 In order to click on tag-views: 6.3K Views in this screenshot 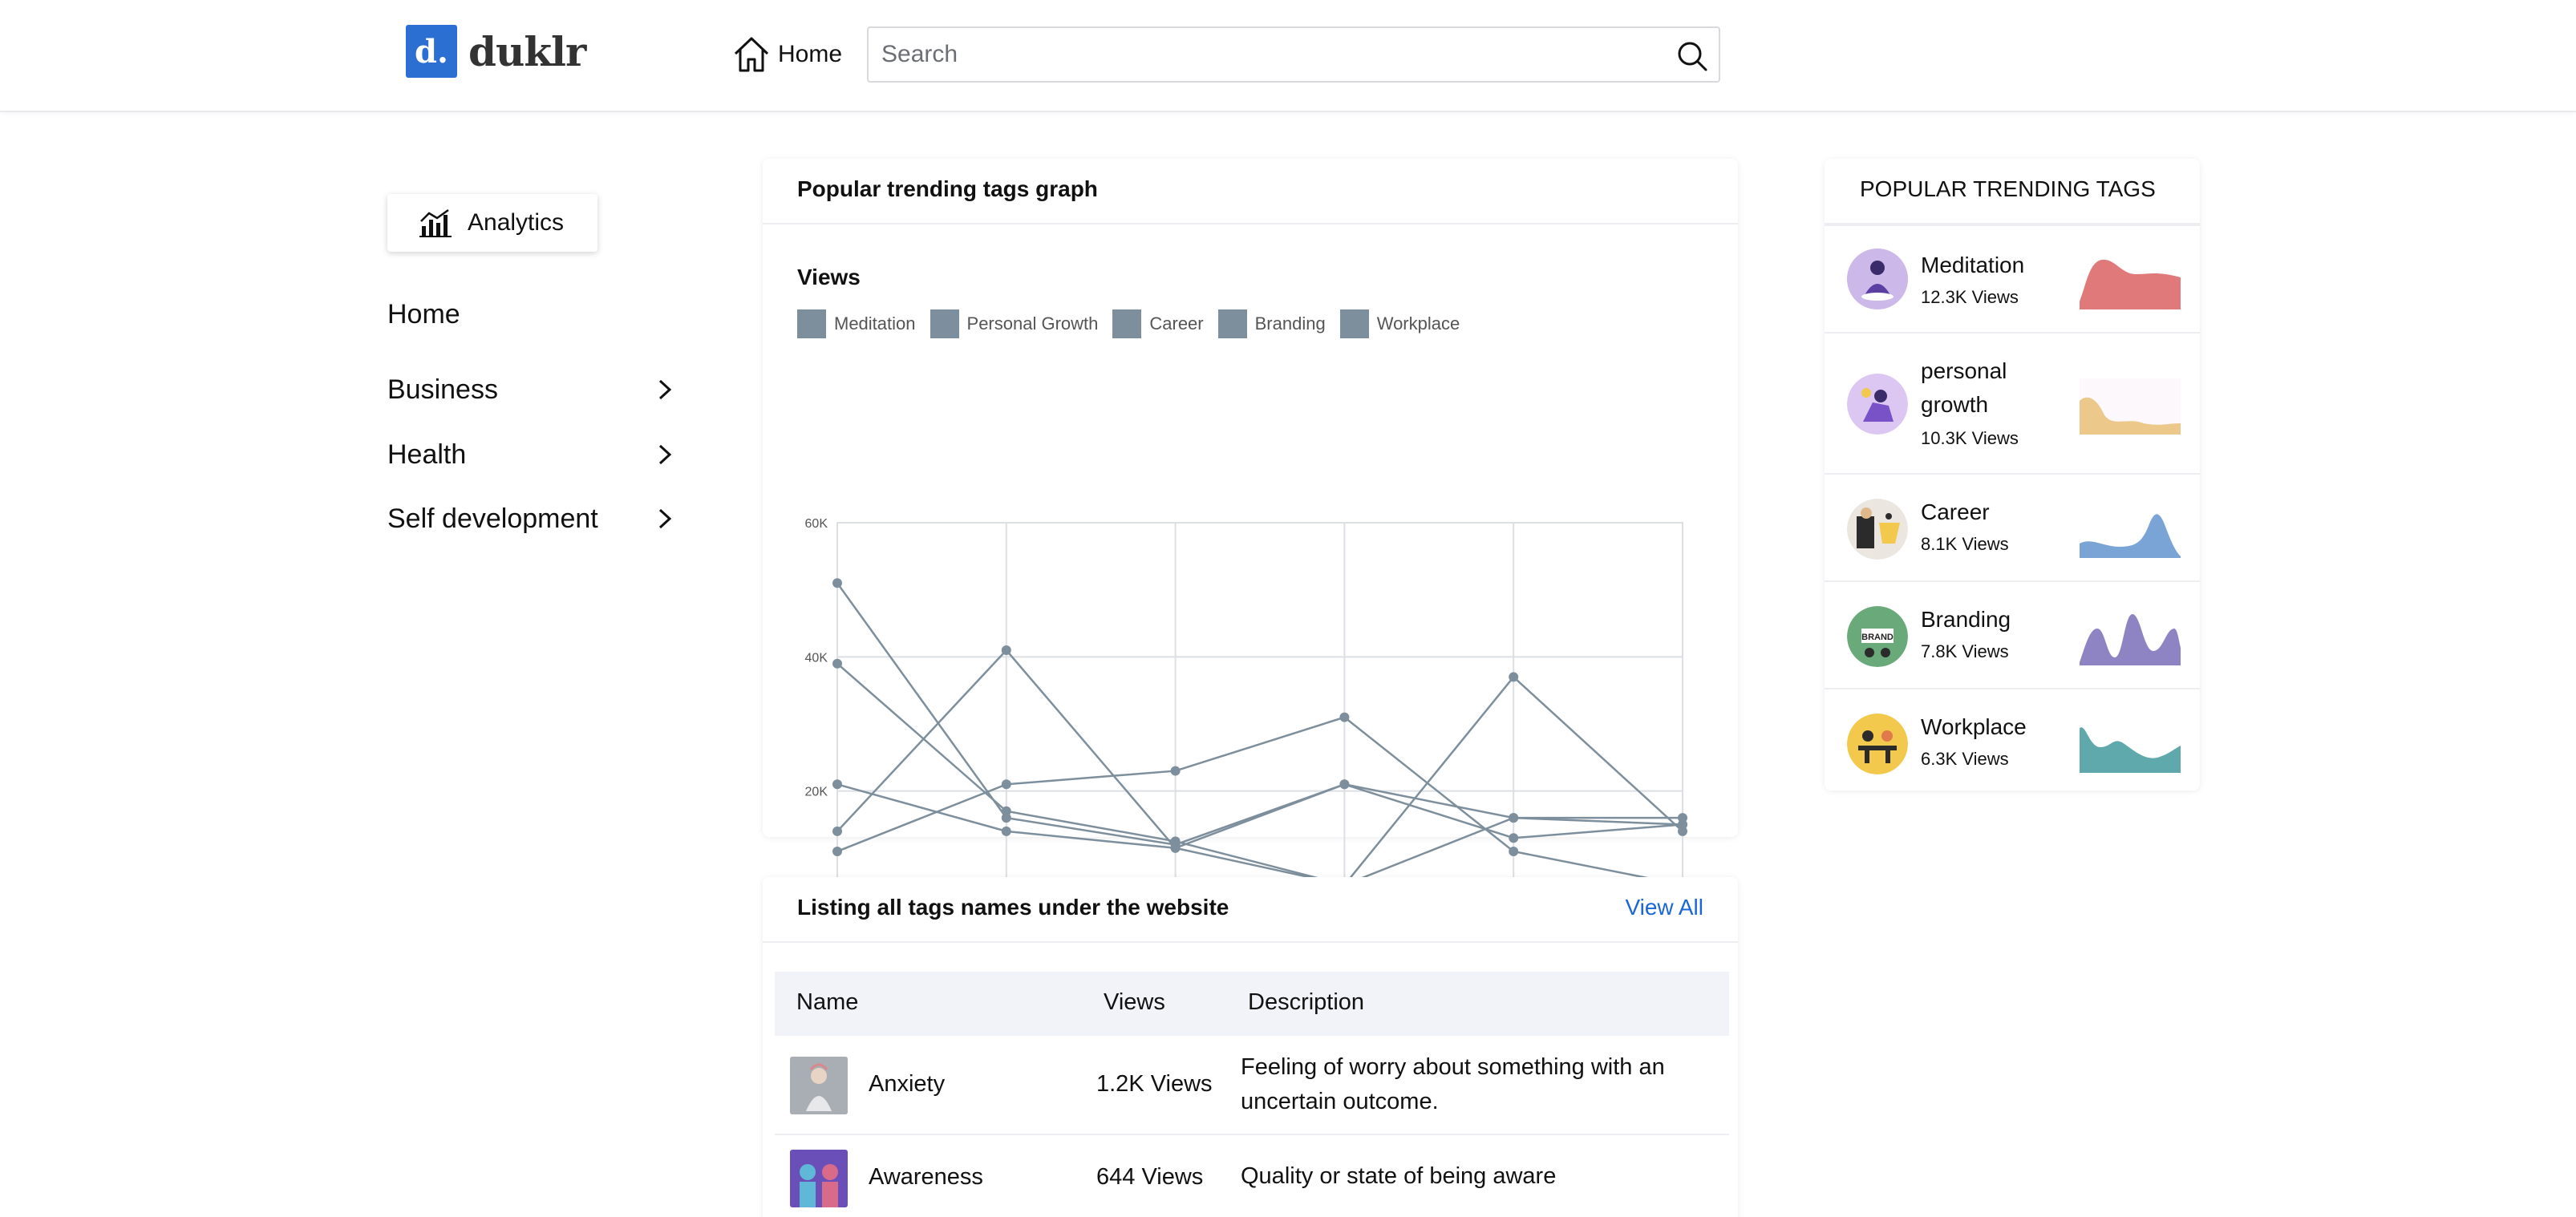, I will do `click(1965, 759)`.